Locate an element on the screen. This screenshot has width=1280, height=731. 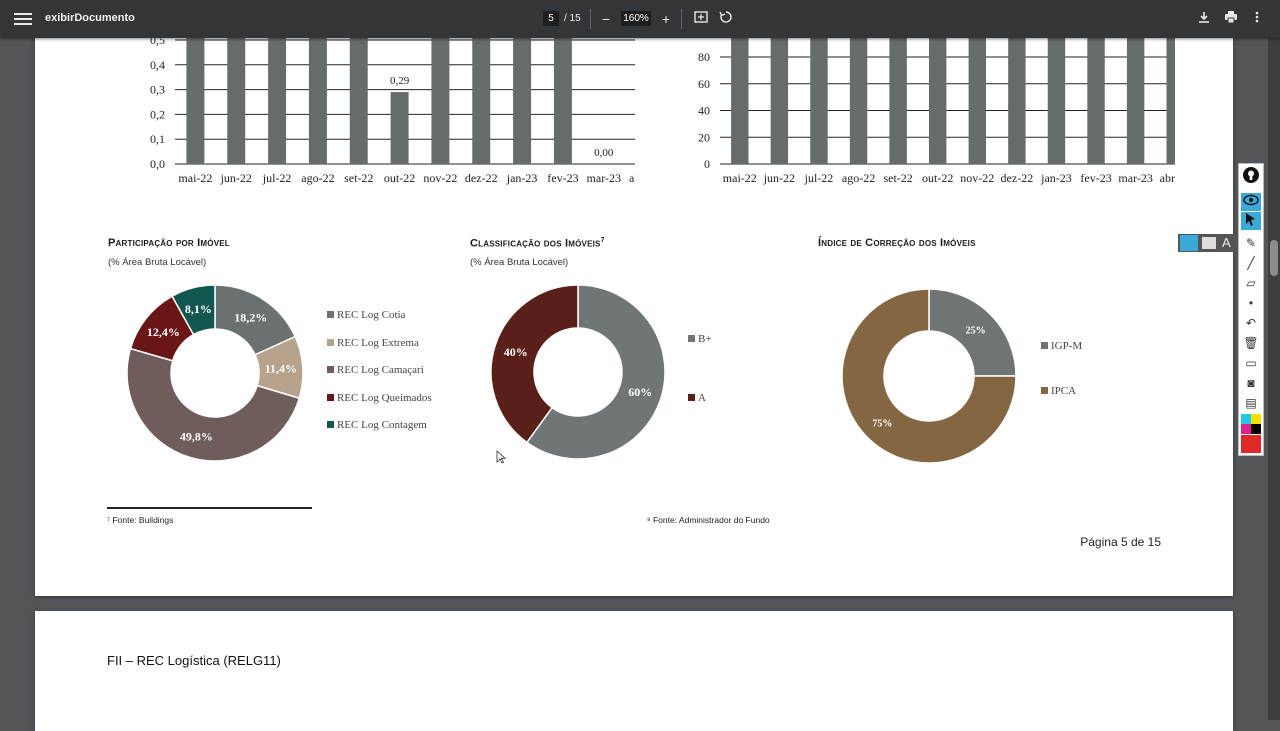
slice-label: 12,4% is located at coordinates (163, 332).